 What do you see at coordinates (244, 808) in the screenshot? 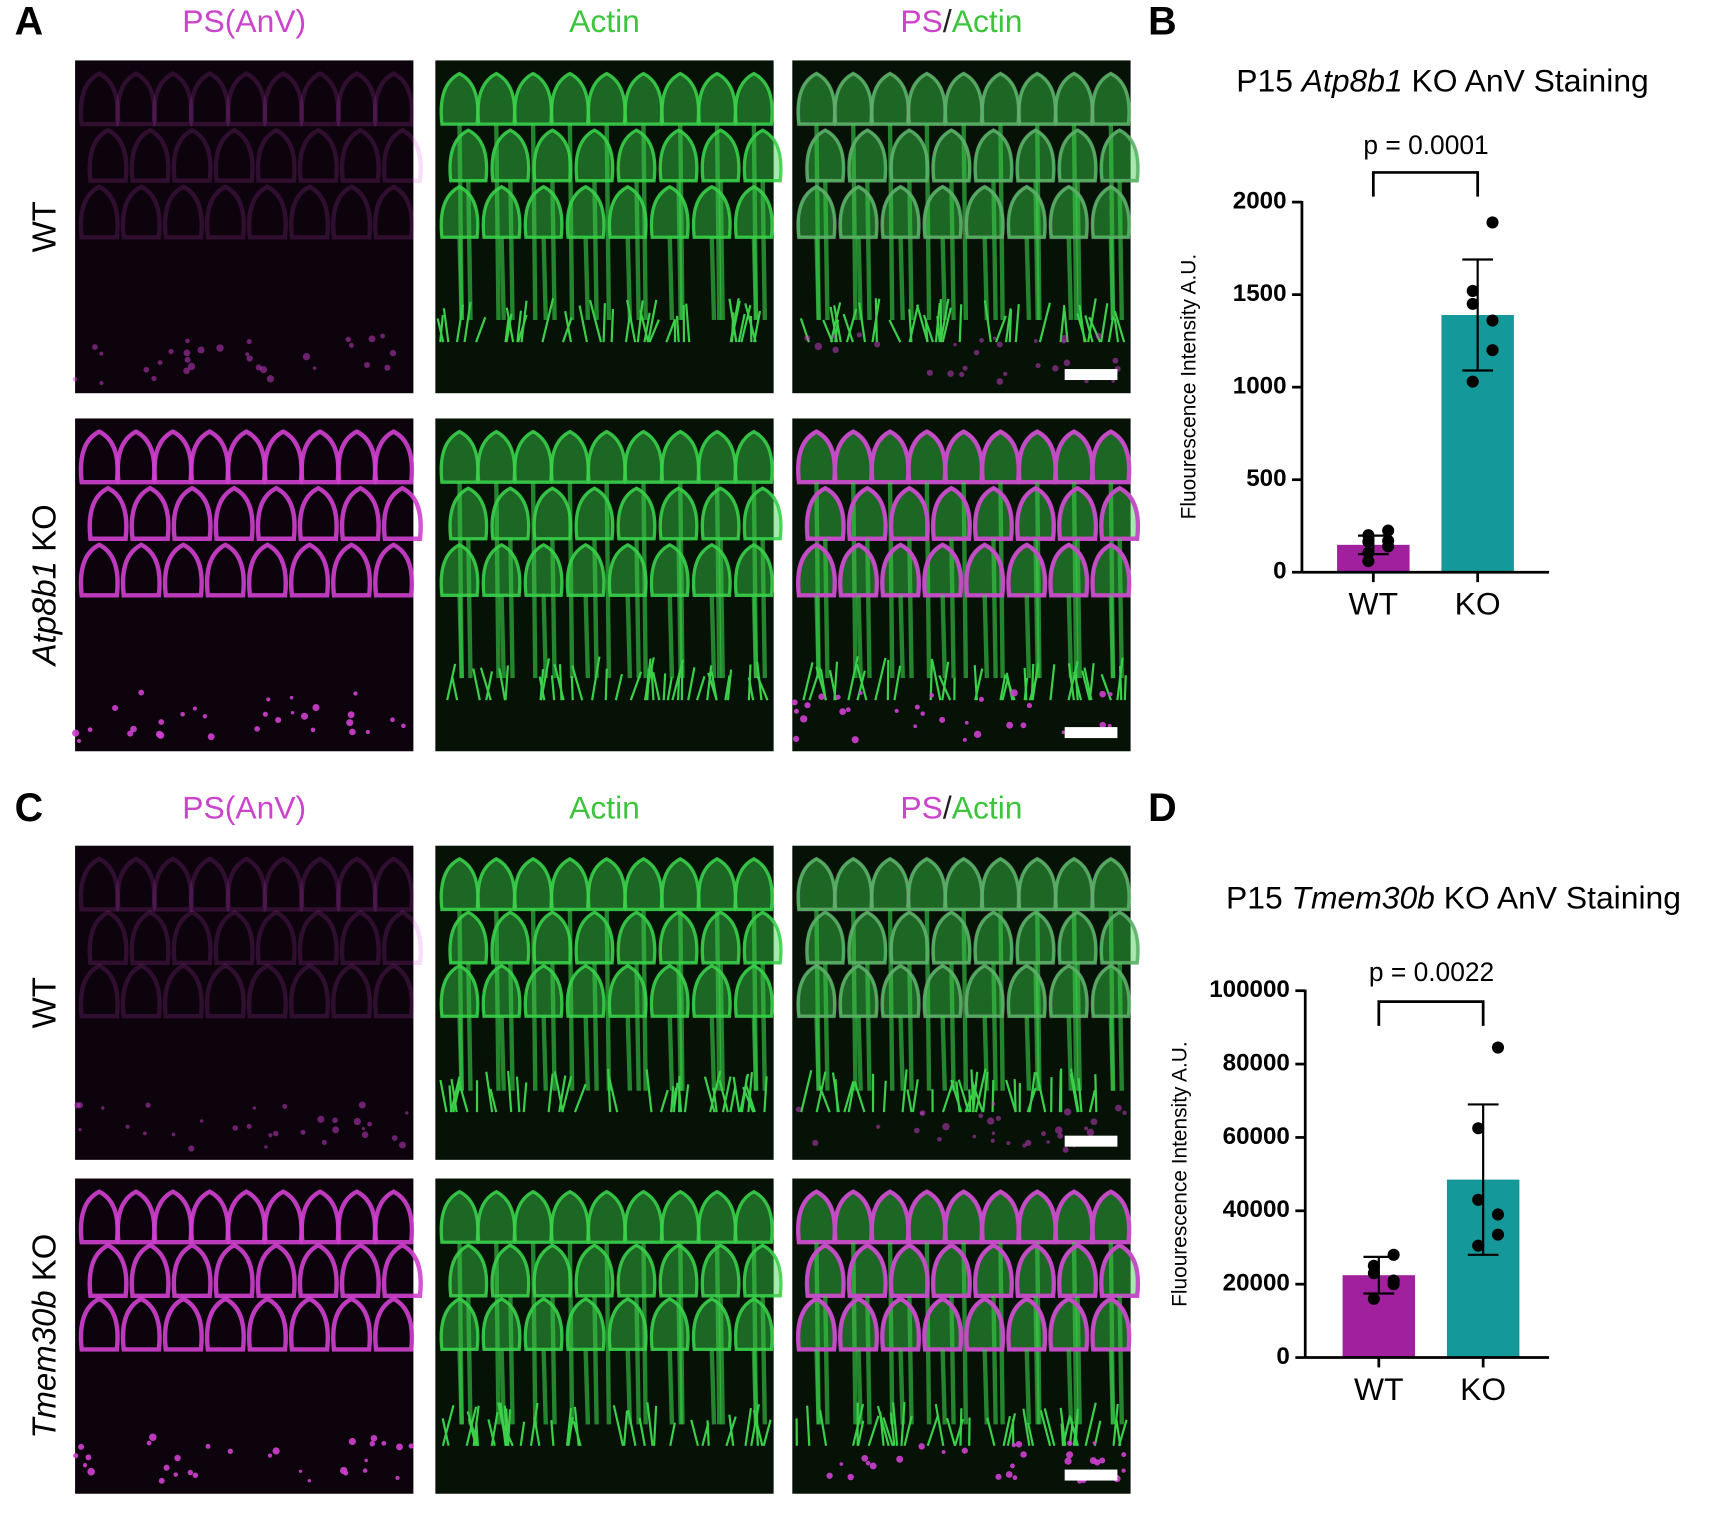
I see `column-header-part: PS(AnV)` at bounding box center [244, 808].